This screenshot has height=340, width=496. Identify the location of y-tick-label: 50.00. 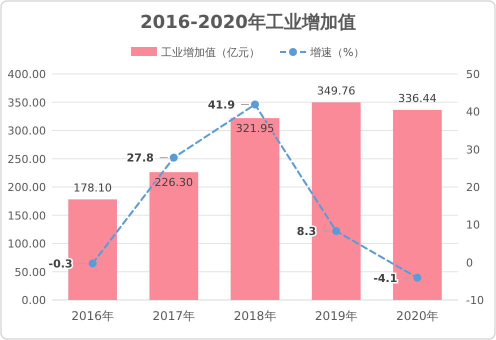
(30, 272).